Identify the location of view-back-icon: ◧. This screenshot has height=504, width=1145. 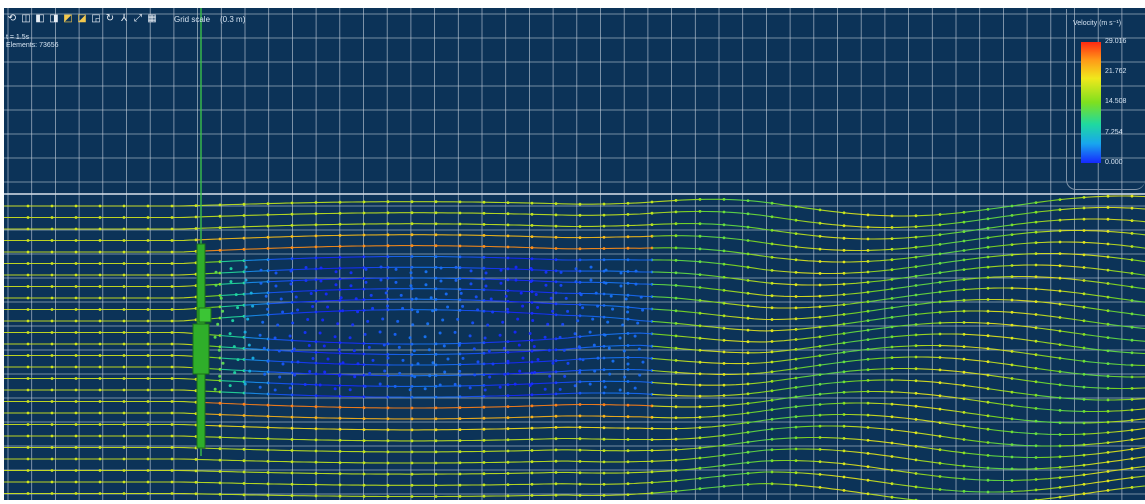
(40, 18).